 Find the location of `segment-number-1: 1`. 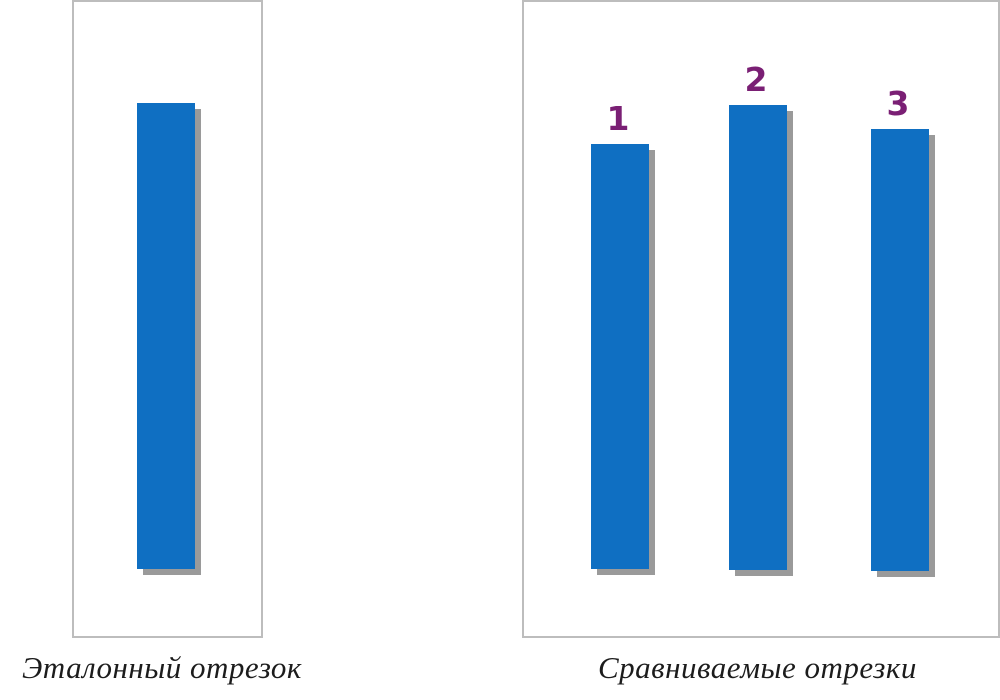

segment-number-1: 1 is located at coordinates (618, 118).